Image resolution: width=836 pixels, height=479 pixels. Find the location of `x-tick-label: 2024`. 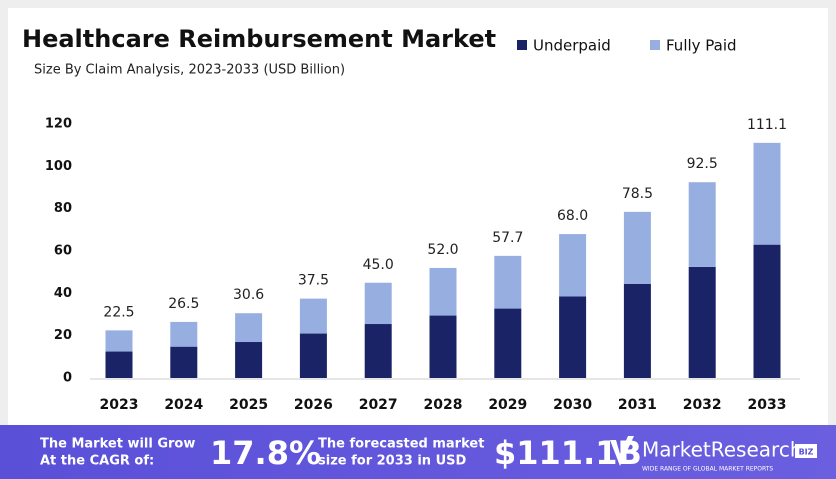

x-tick-label: 2024 is located at coordinates (183, 405).